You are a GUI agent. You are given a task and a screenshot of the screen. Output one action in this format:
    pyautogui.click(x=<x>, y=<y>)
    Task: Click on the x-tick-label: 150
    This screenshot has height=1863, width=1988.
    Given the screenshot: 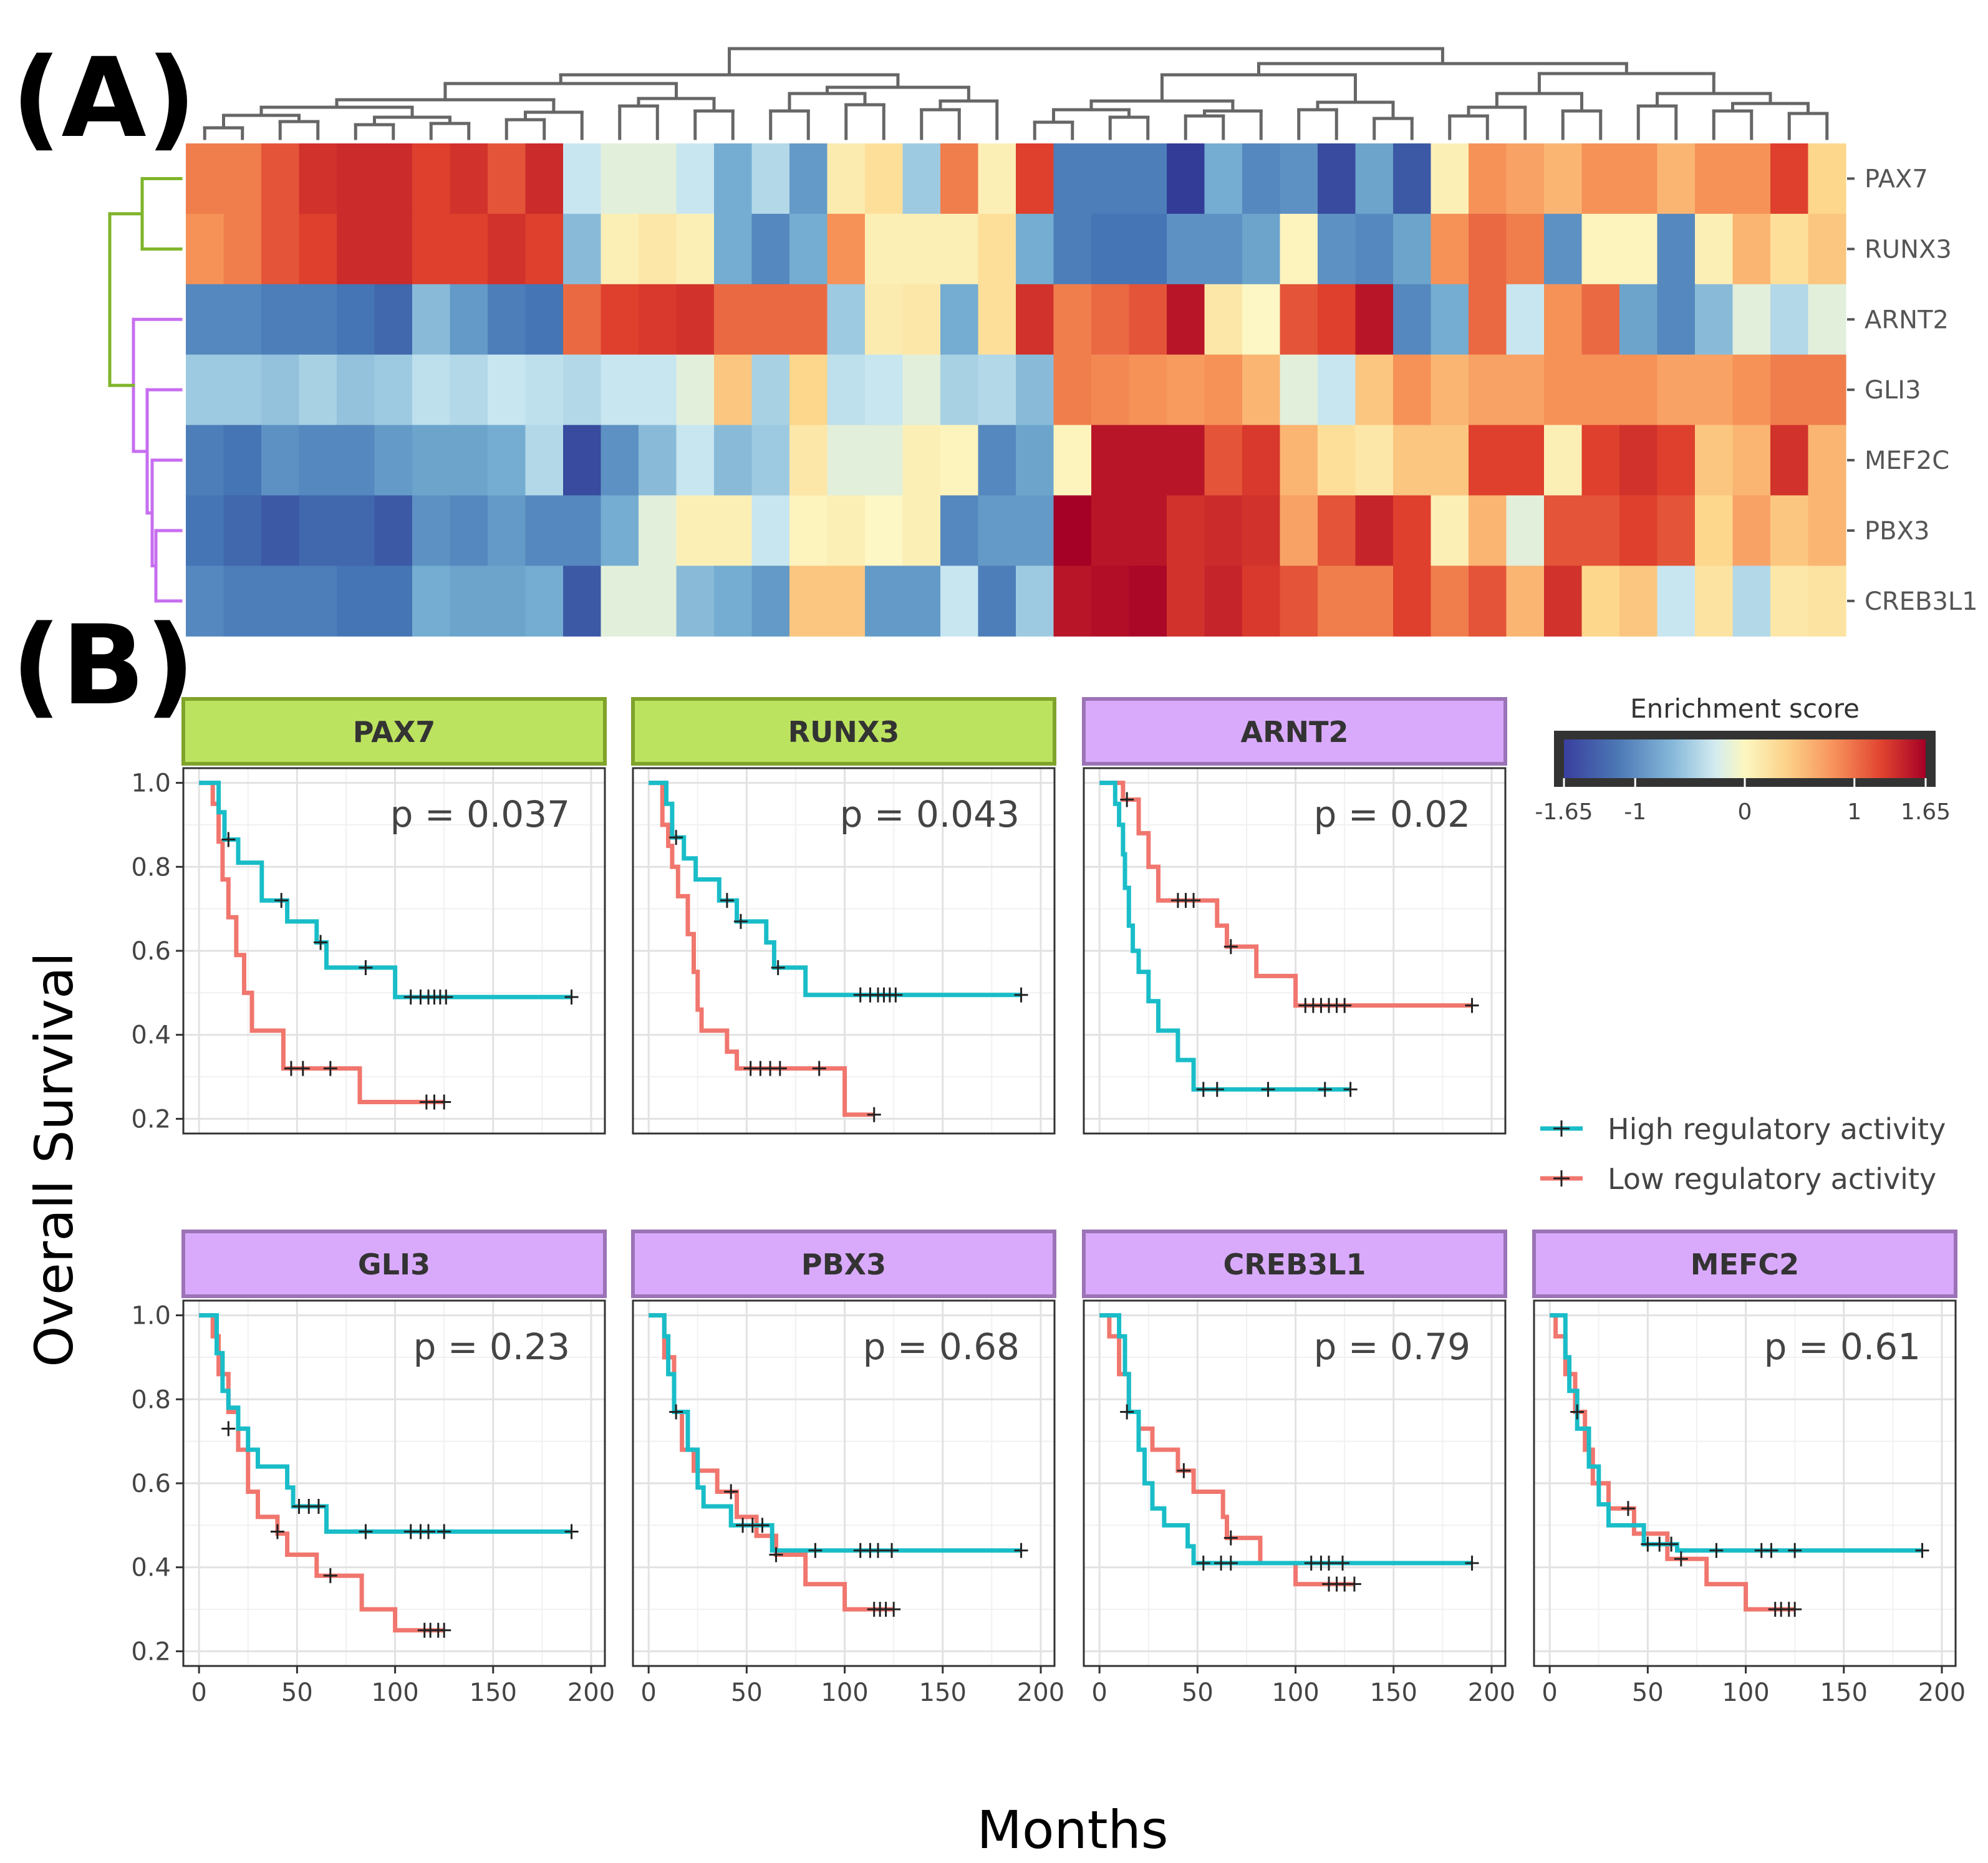 What is the action you would take?
    pyautogui.click(x=493, y=1692)
    